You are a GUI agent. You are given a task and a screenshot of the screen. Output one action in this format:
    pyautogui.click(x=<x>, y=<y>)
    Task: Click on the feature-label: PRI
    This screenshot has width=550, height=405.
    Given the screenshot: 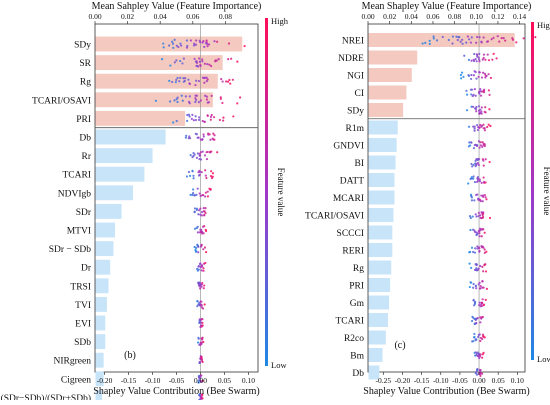 What is the action you would take?
    pyautogui.click(x=83, y=120)
    